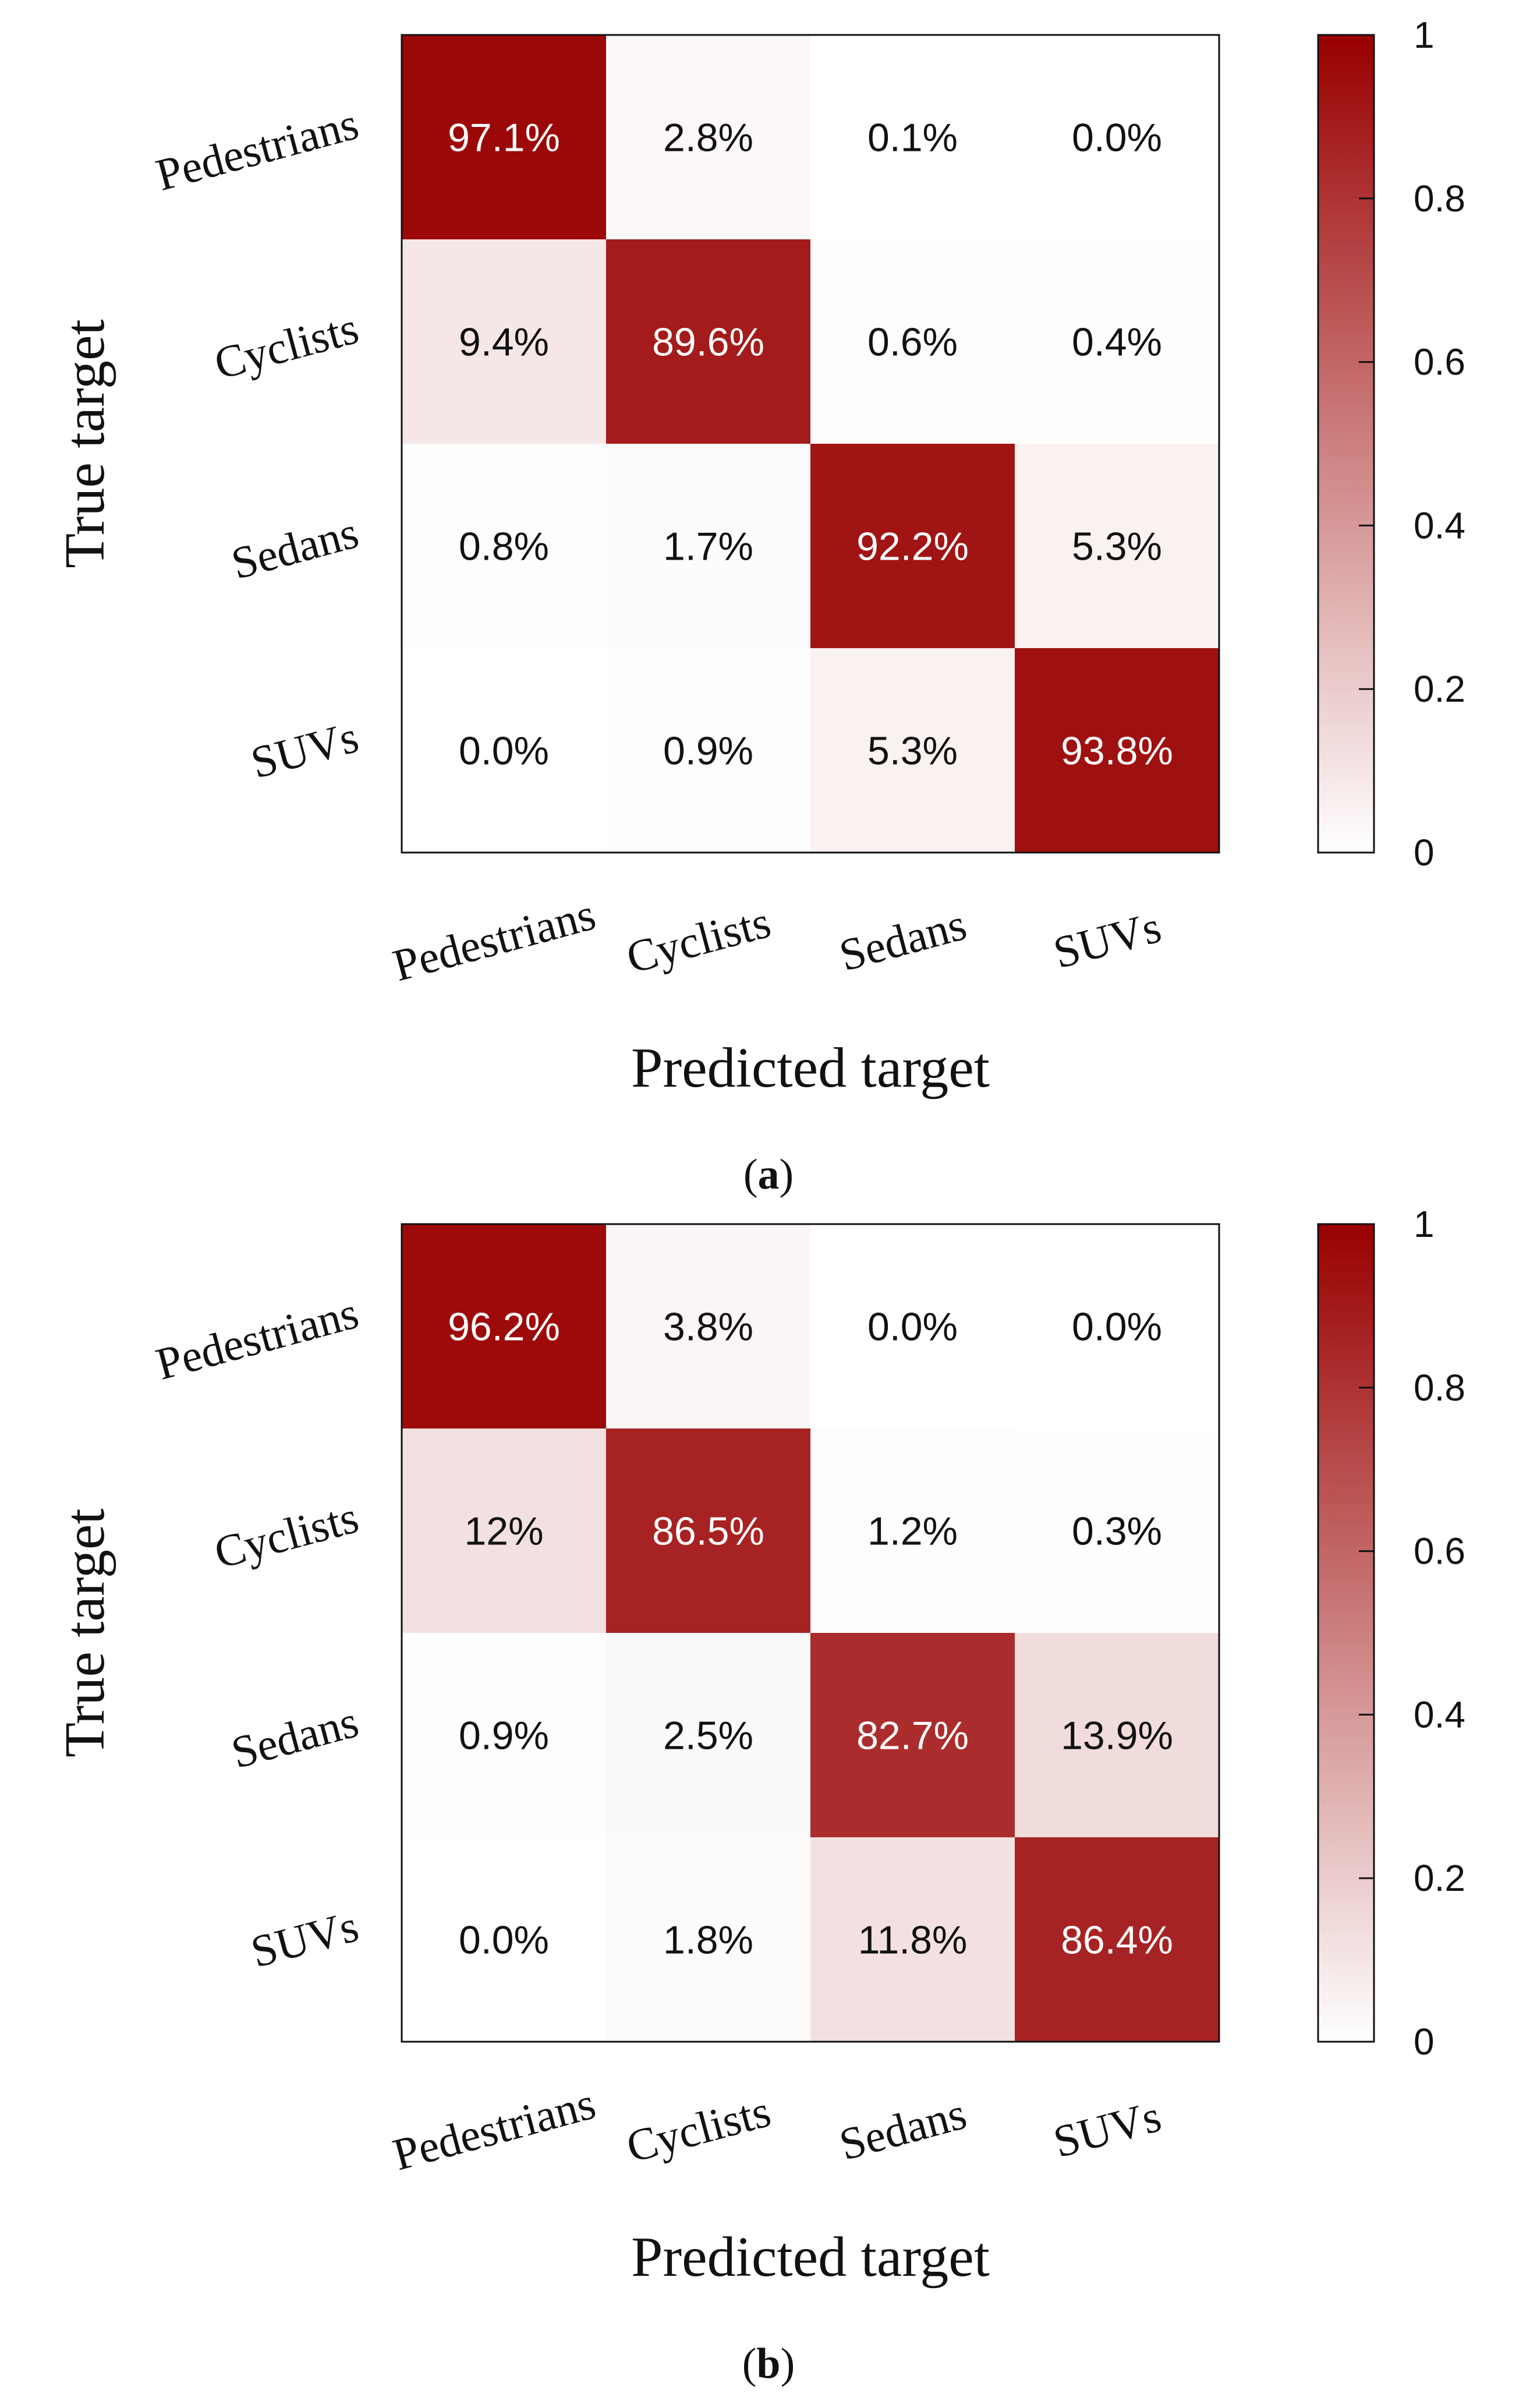  Describe the element at coordinates (787, 1174) in the screenshot. I see `subcaption-close-paren: )` at that location.